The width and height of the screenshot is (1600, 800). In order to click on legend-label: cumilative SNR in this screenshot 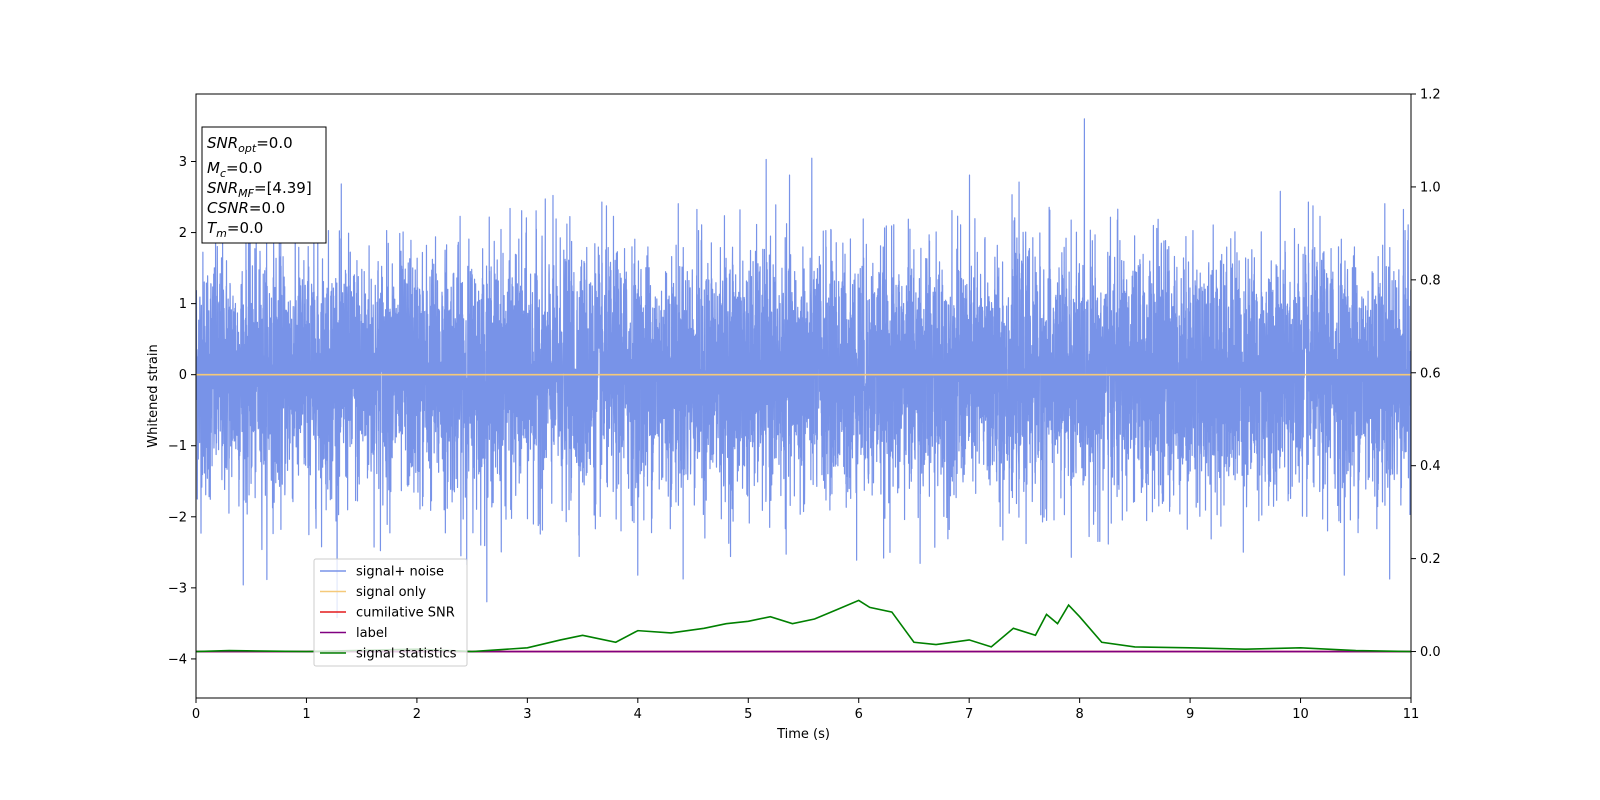, I will do `click(405, 613)`.